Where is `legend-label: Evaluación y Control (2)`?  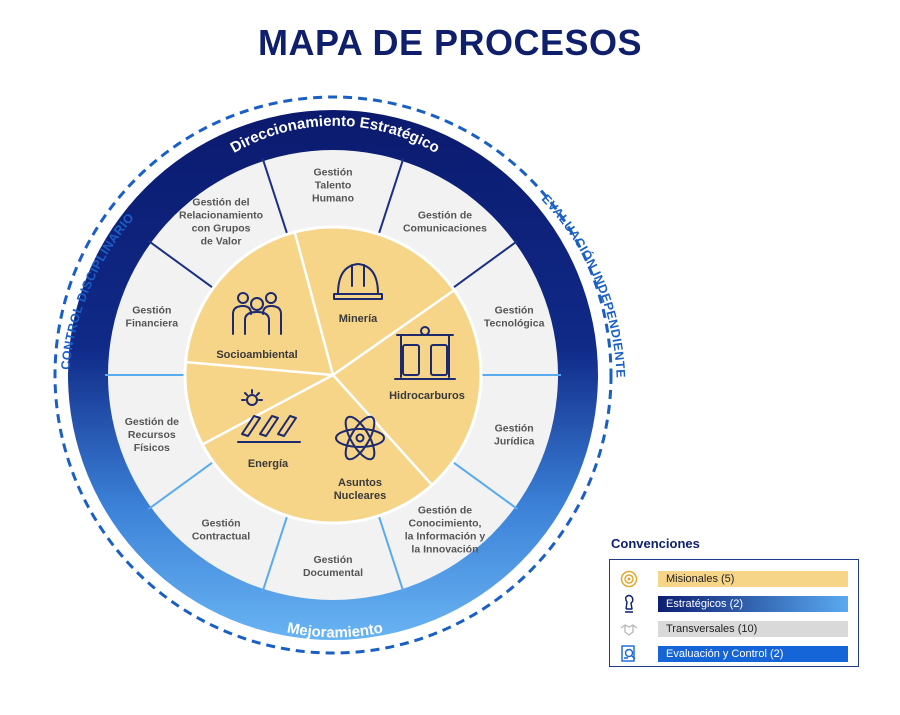 legend-label: Evaluación y Control (2) is located at coordinates (753, 654).